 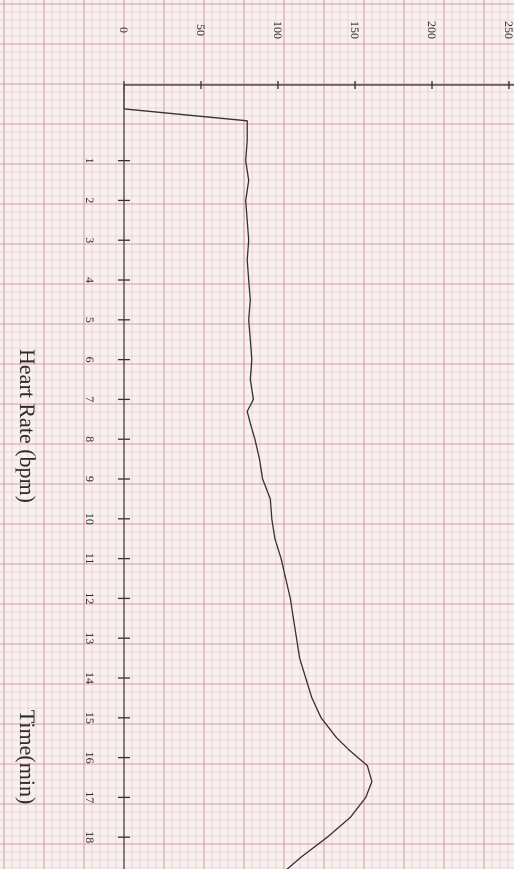 What do you see at coordinates (90, 678) in the screenshot?
I see `time-tick-label: 14` at bounding box center [90, 678].